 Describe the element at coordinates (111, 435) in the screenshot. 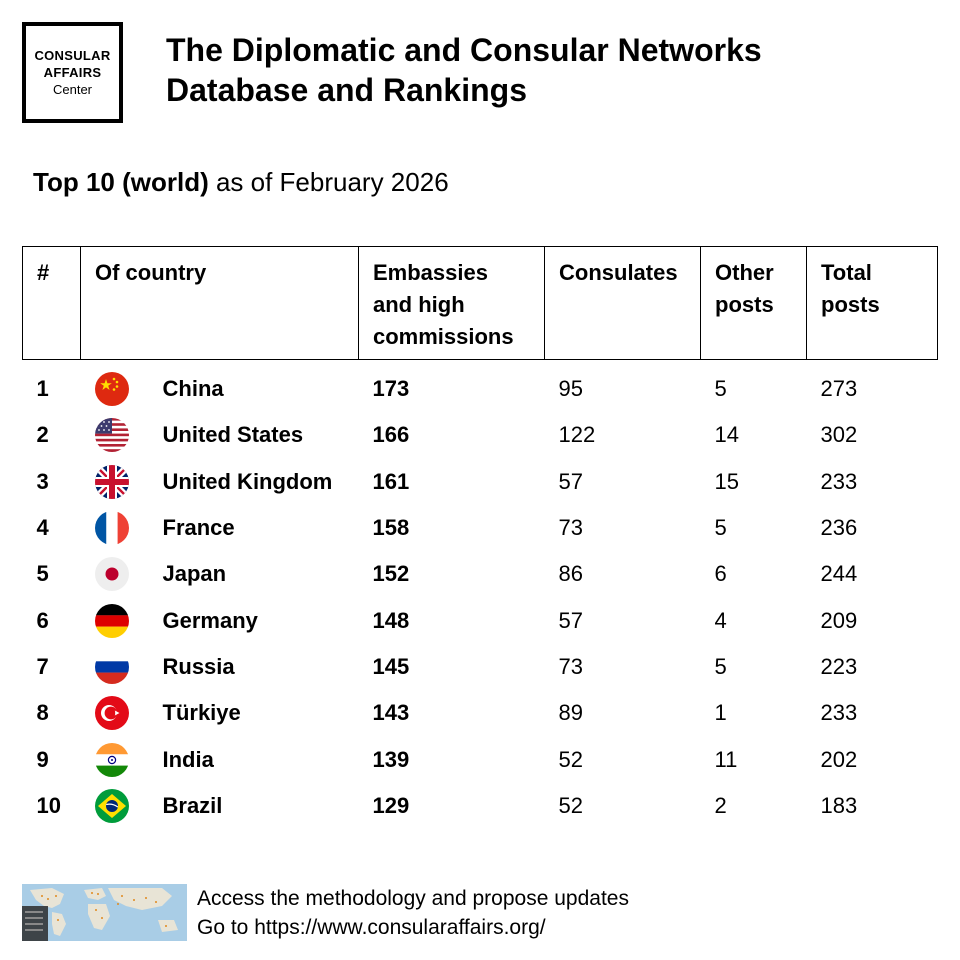

I see `usa-flag-icon` at that location.